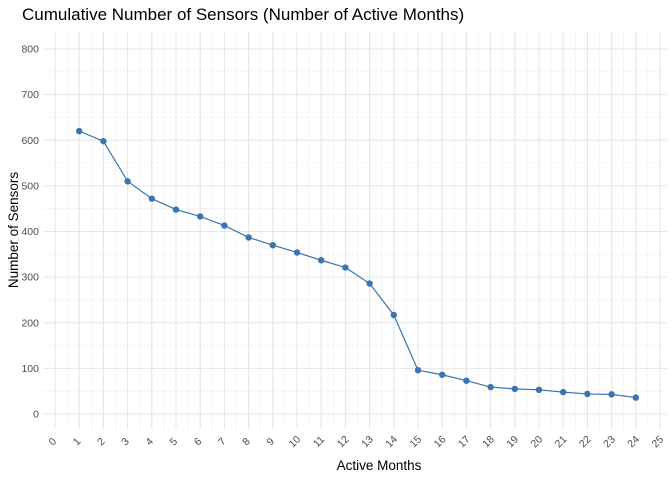  Describe the element at coordinates (343, 441) in the screenshot. I see `x-tick-label: 12` at that location.